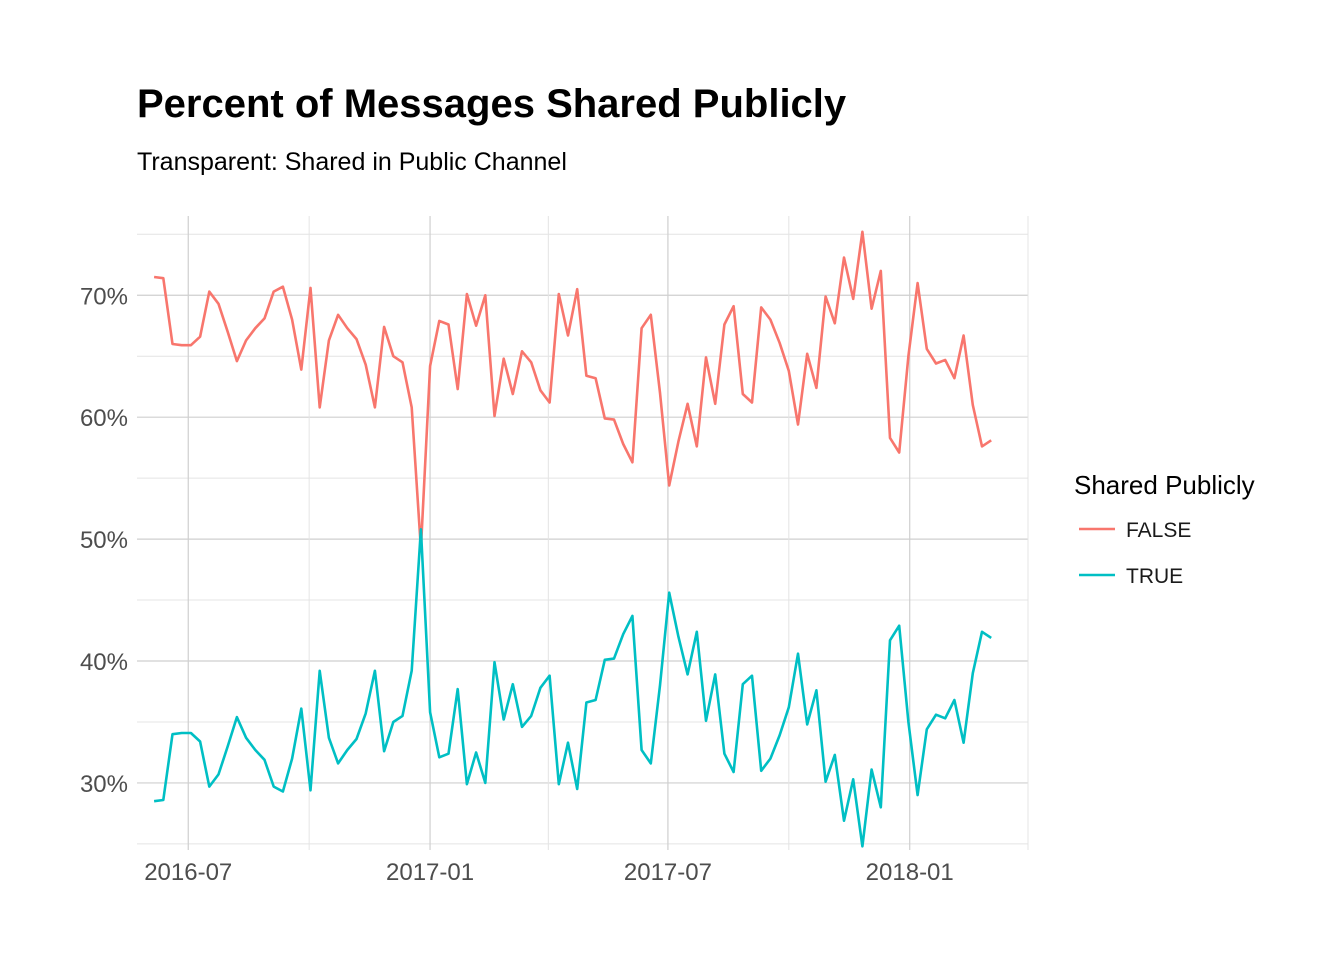 The height and width of the screenshot is (960, 1344). Describe the element at coordinates (492, 104) in the screenshot. I see `chart-title: Percent of Messages Shared Publicly` at that location.